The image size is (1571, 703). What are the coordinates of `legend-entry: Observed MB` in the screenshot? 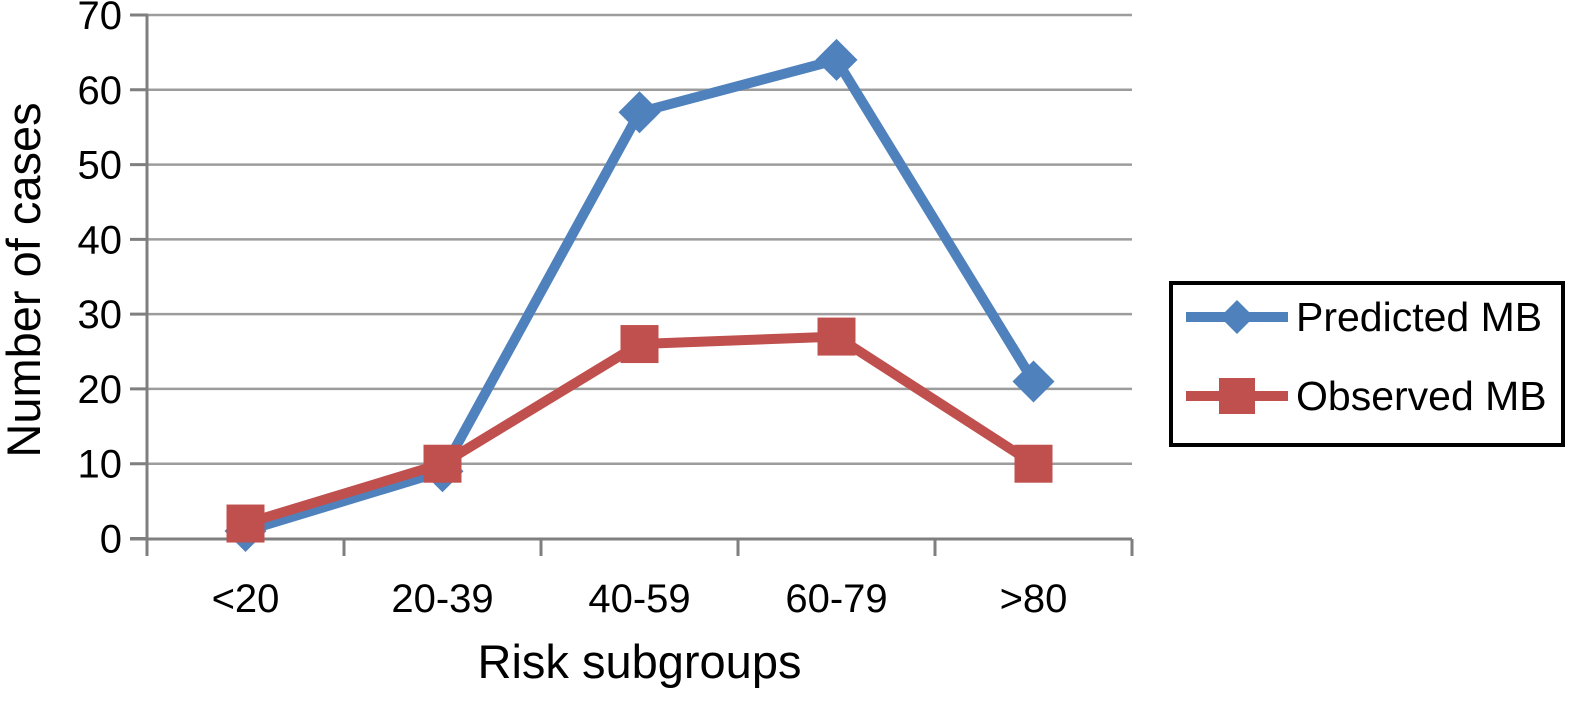 It's located at (1366, 396).